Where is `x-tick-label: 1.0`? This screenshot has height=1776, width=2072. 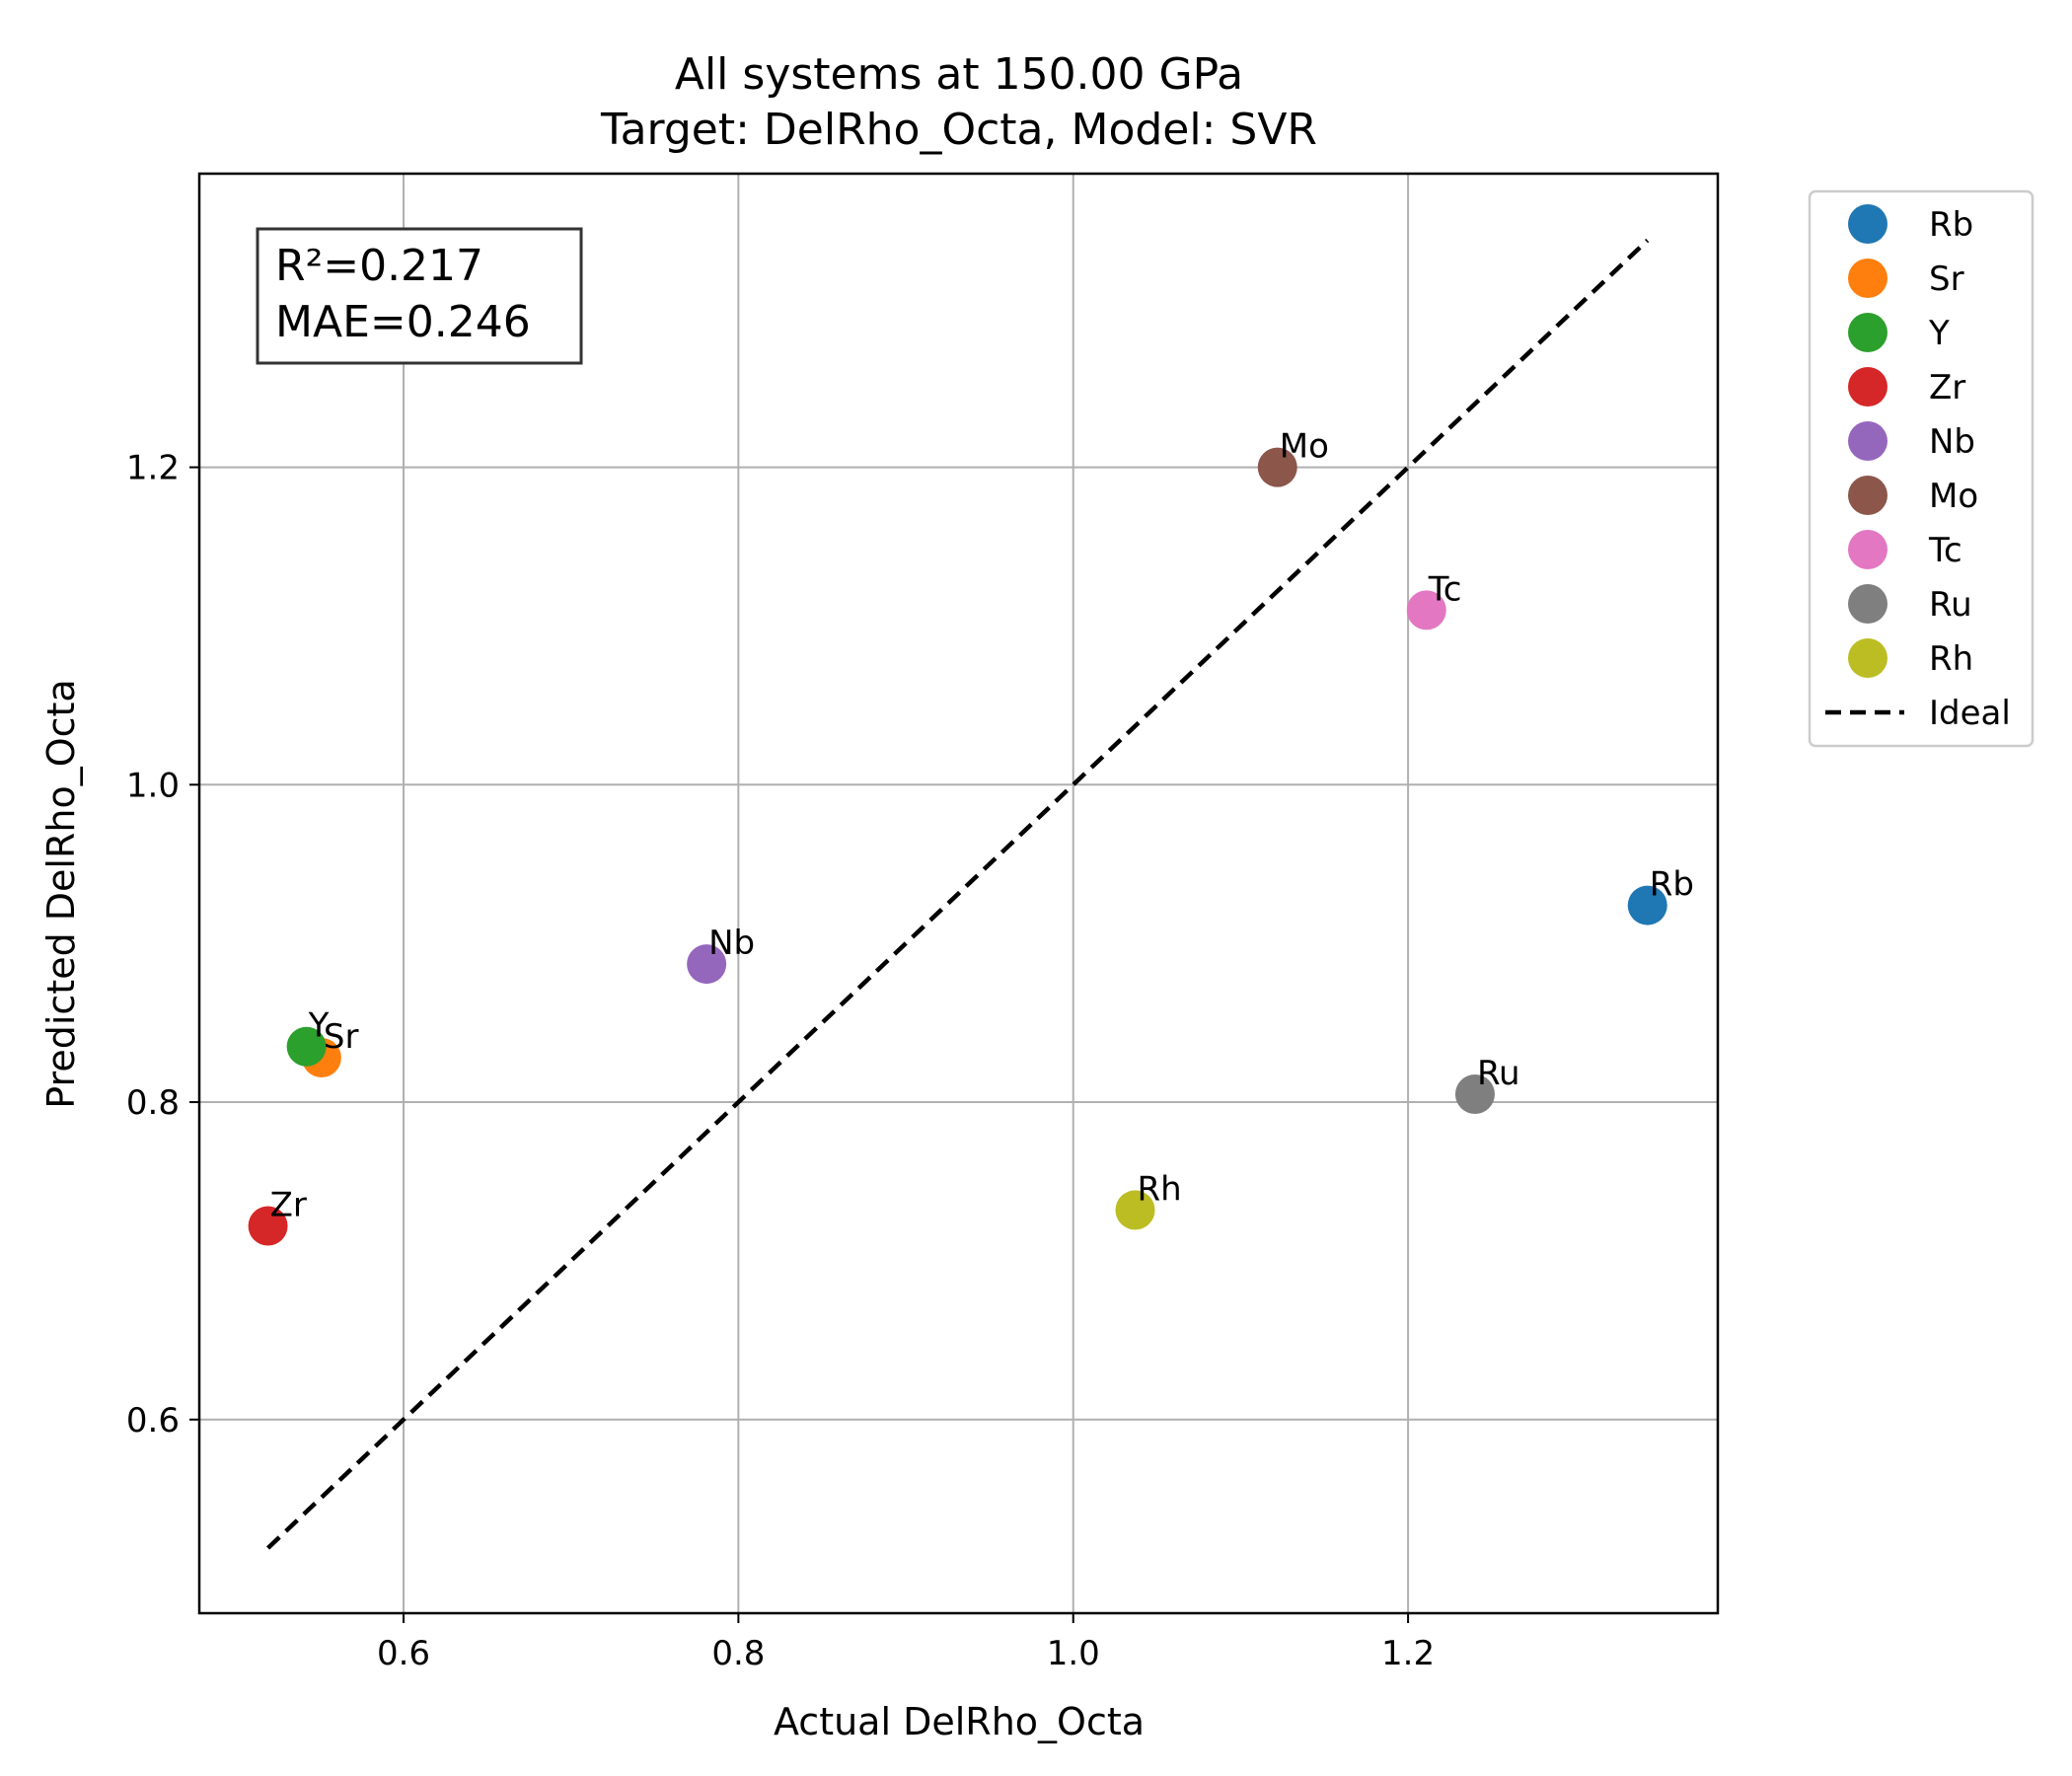
x-tick-label: 1.0 is located at coordinates (1074, 1654).